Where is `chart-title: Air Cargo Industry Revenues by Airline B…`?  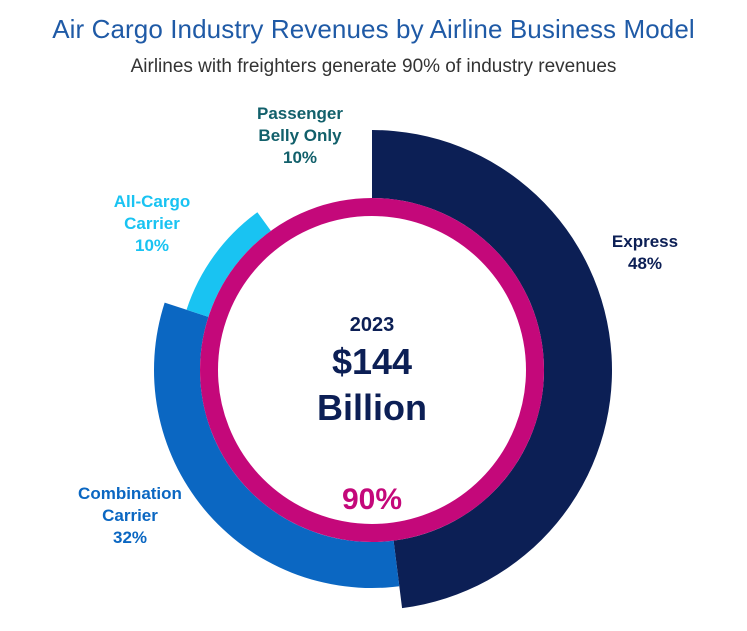 chart-title: Air Cargo Industry Revenues by Airline B… is located at coordinates (373, 29).